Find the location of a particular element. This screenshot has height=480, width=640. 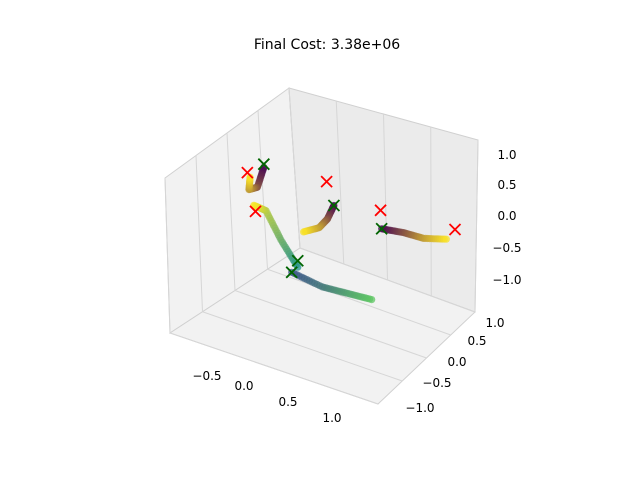

y-tick-label: 0.5 is located at coordinates (476, 341).